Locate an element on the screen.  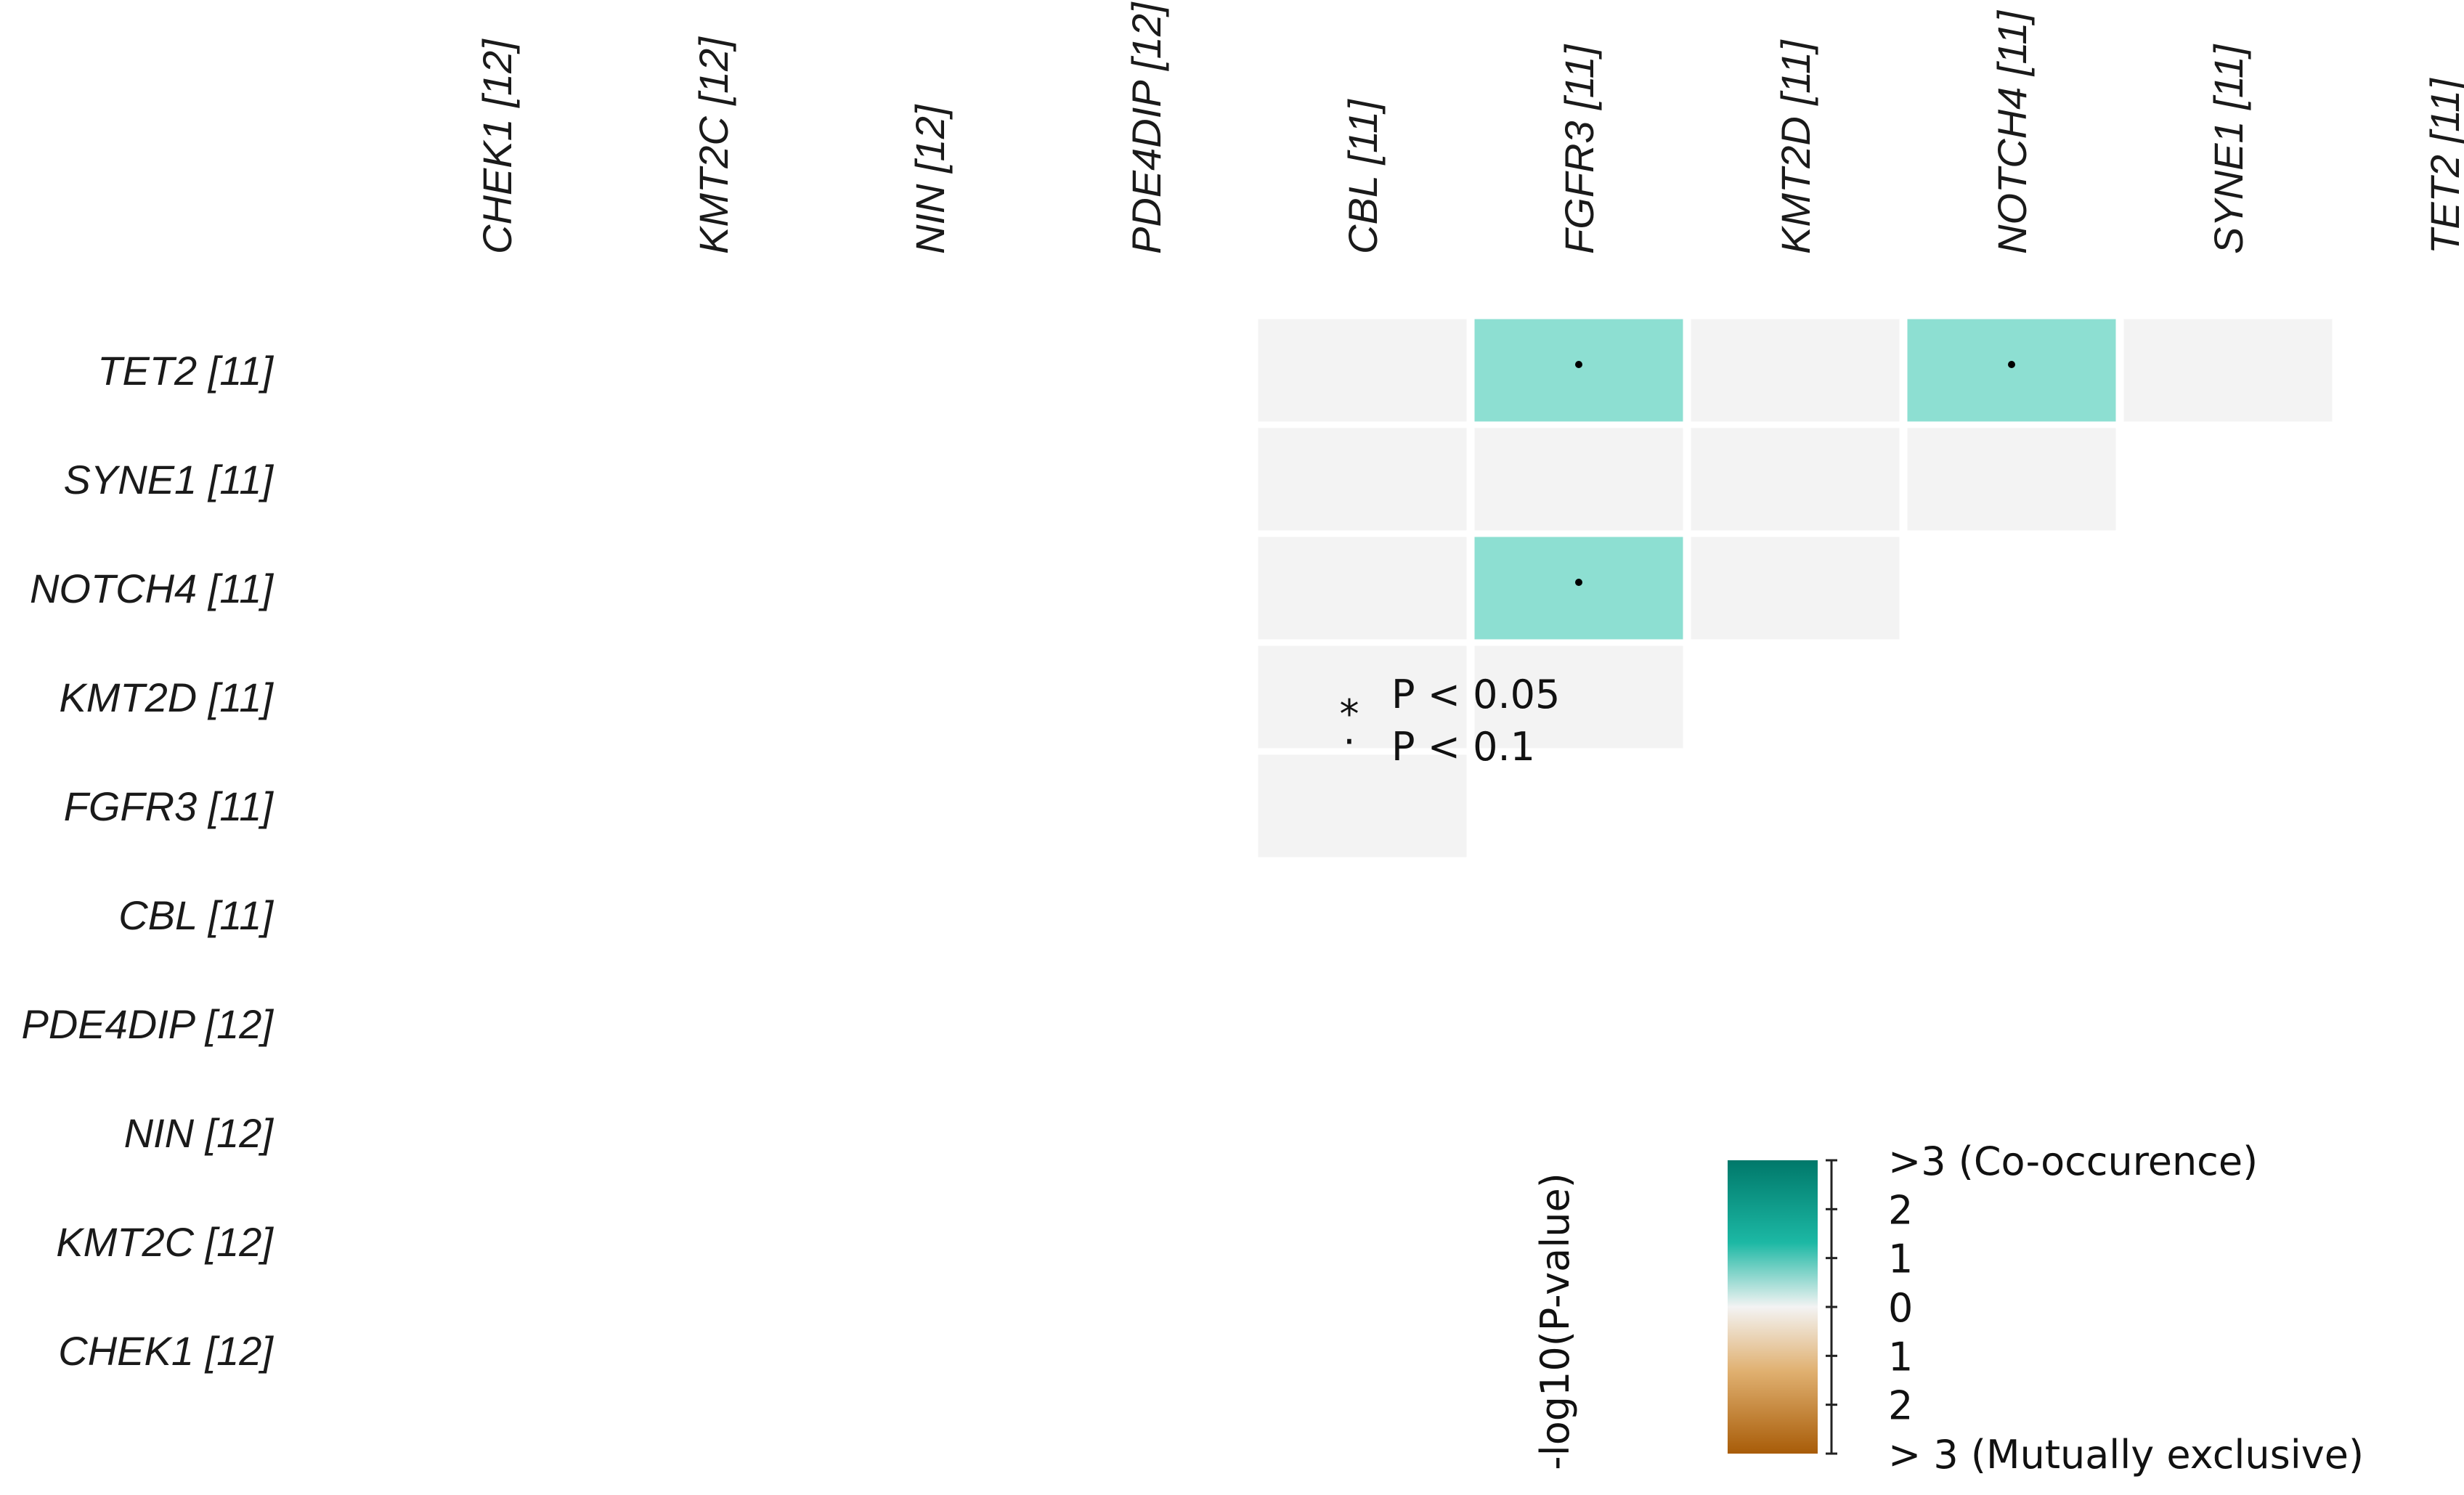
colorbar-gradient is located at coordinates (1773, 1307).